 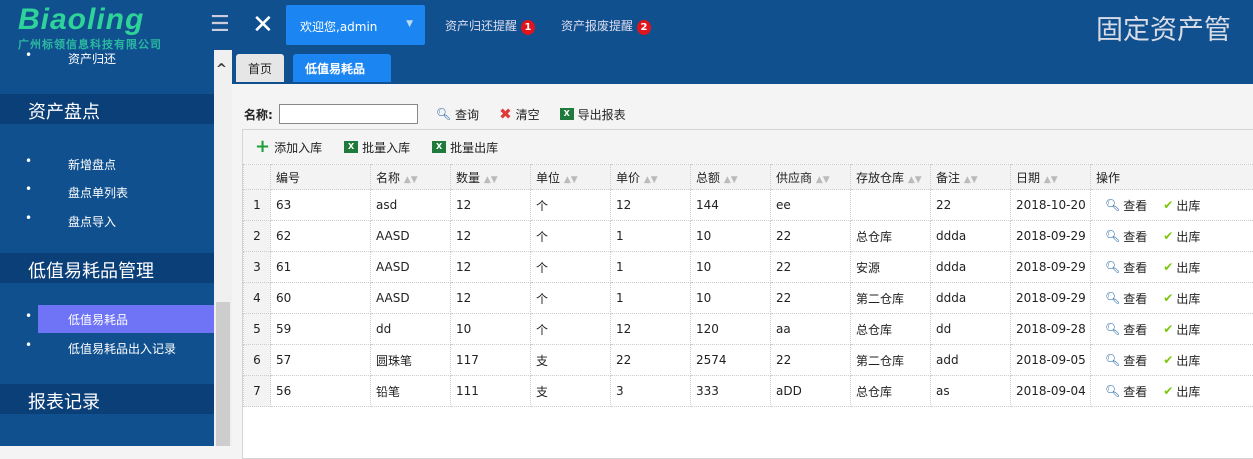 What do you see at coordinates (811, 177) in the screenshot?
I see `column-header: 供应商 ▲▼` at bounding box center [811, 177].